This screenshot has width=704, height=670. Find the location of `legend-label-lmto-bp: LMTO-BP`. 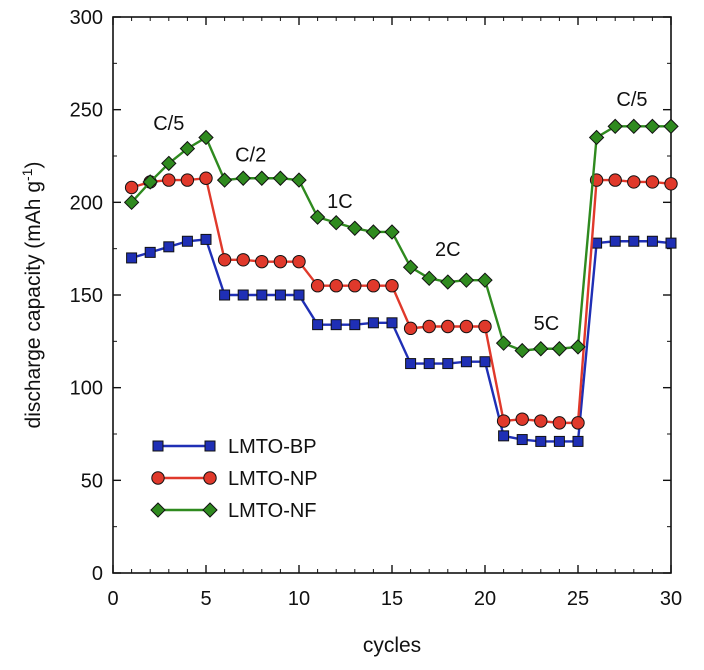

legend-label-lmto-bp: LMTO-BP is located at coordinates (272, 447).